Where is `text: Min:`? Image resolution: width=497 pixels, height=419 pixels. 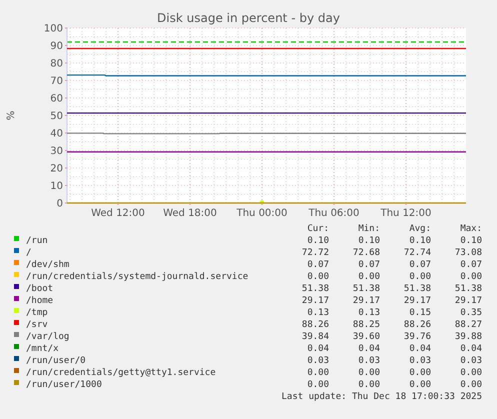
text: Min: is located at coordinates (369, 229).